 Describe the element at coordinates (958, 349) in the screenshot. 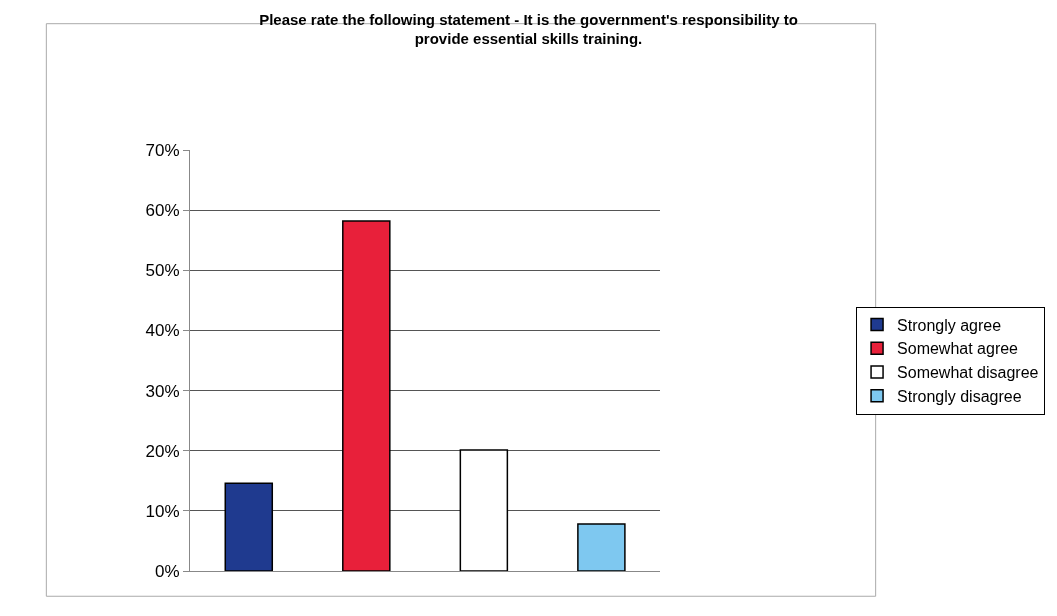

I see `legend-label: Somewhat agree` at that location.